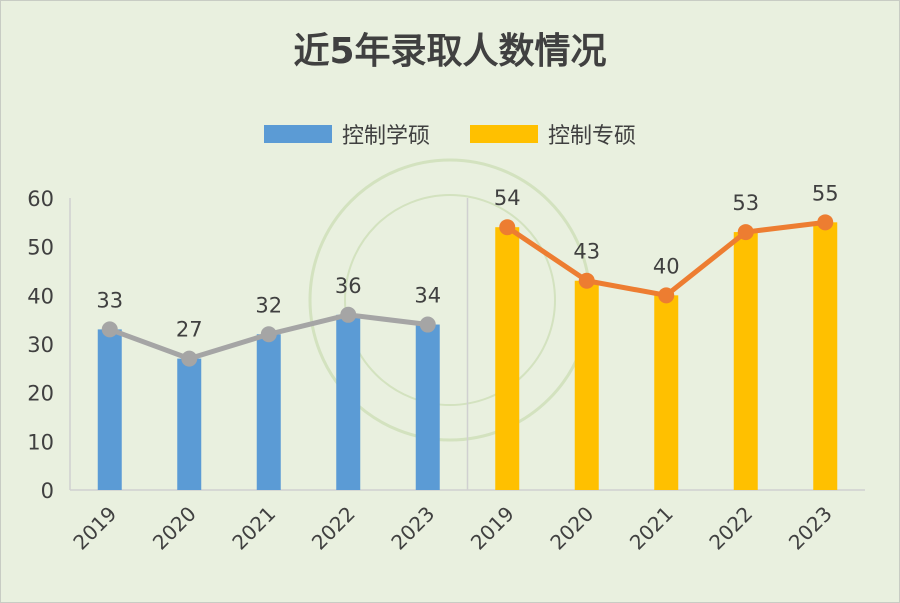 This screenshot has width=900, height=603. I want to click on data-label: 27, so click(189, 330).